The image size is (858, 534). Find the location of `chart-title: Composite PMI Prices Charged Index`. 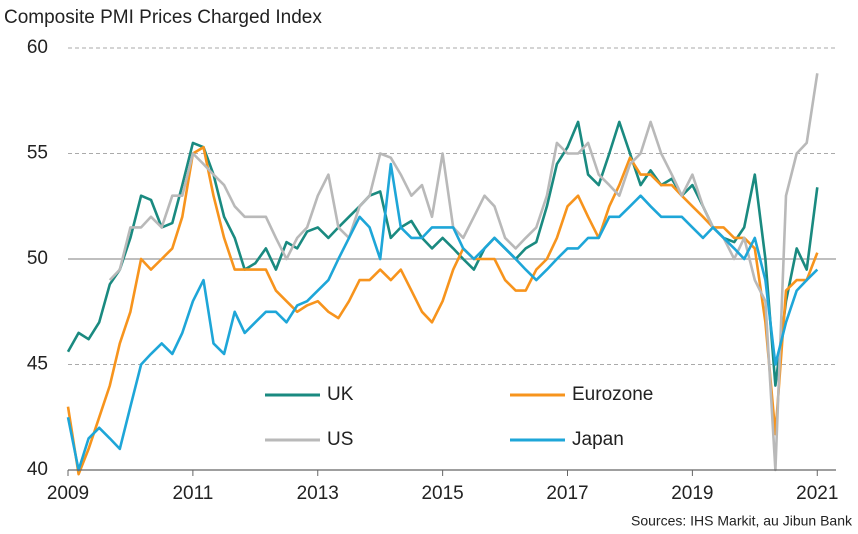

chart-title: Composite PMI Prices Charged Index is located at coordinates (163, 17).